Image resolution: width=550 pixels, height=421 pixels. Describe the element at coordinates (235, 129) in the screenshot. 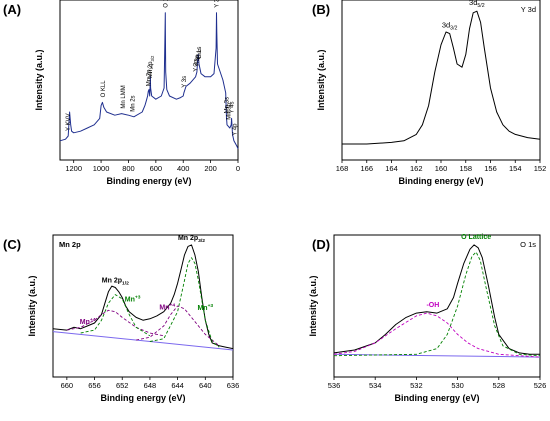

I see `peak-label: Y 4p` at that location.